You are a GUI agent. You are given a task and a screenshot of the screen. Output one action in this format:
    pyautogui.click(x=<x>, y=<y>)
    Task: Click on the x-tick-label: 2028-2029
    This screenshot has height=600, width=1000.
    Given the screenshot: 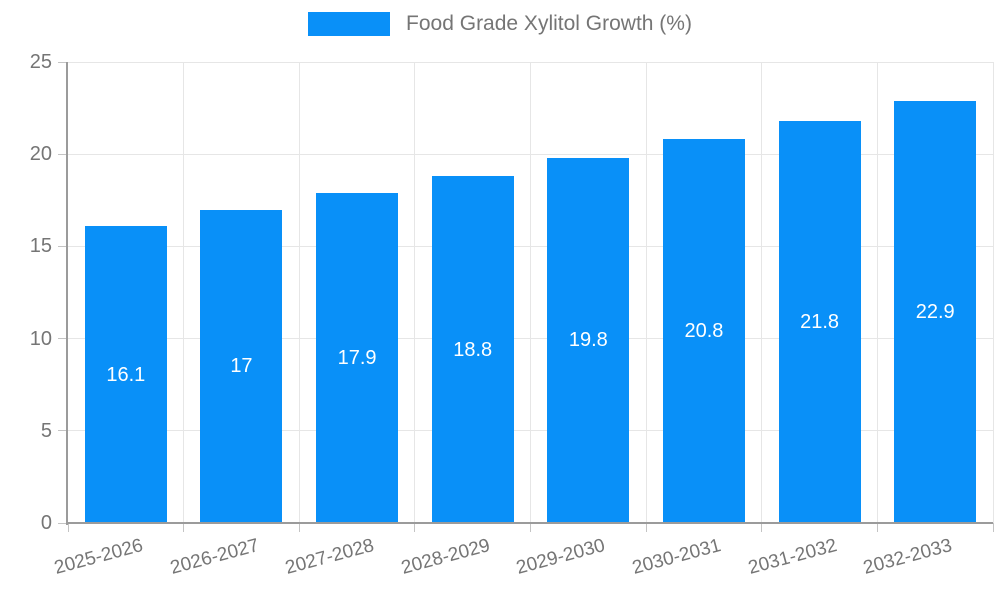 What is the action you would take?
    pyautogui.click(x=445, y=557)
    